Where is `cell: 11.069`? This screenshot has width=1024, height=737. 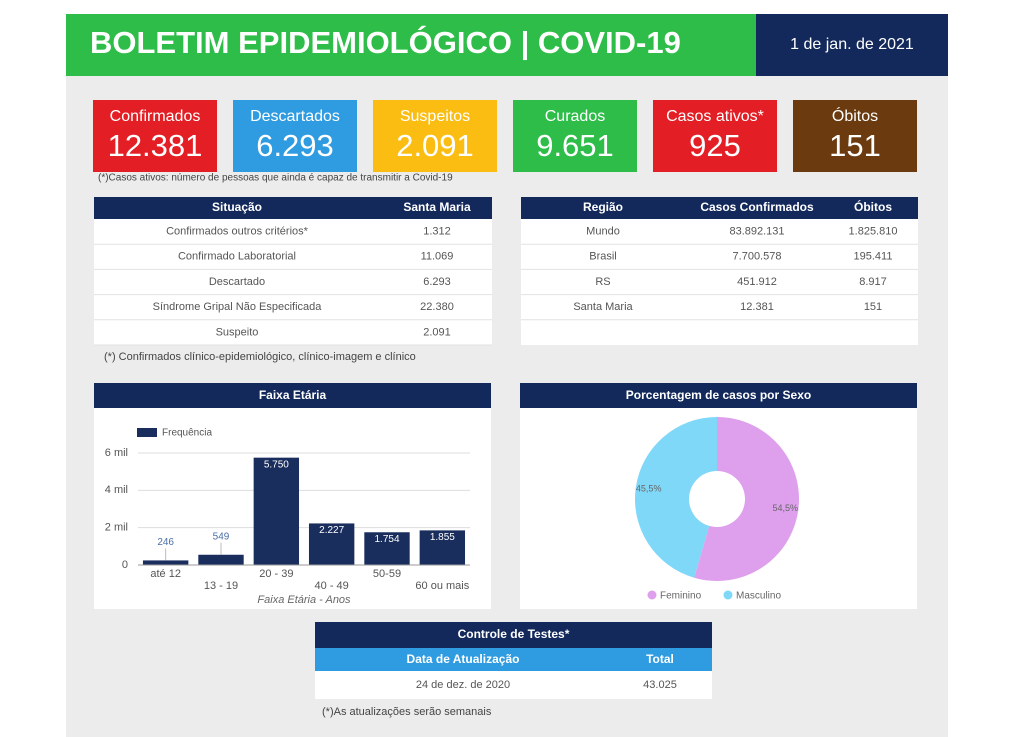
cell: 11.069 is located at coordinates (437, 257).